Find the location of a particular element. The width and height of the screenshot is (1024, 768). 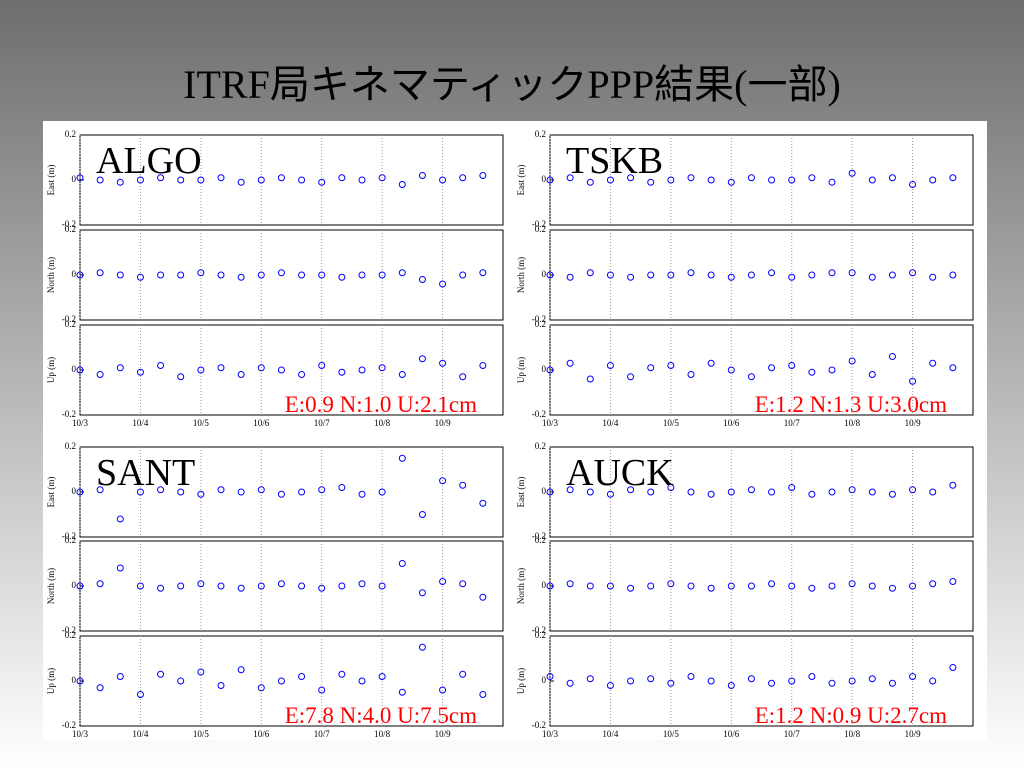

y-axis-label: East (m) is located at coordinates (51, 180).